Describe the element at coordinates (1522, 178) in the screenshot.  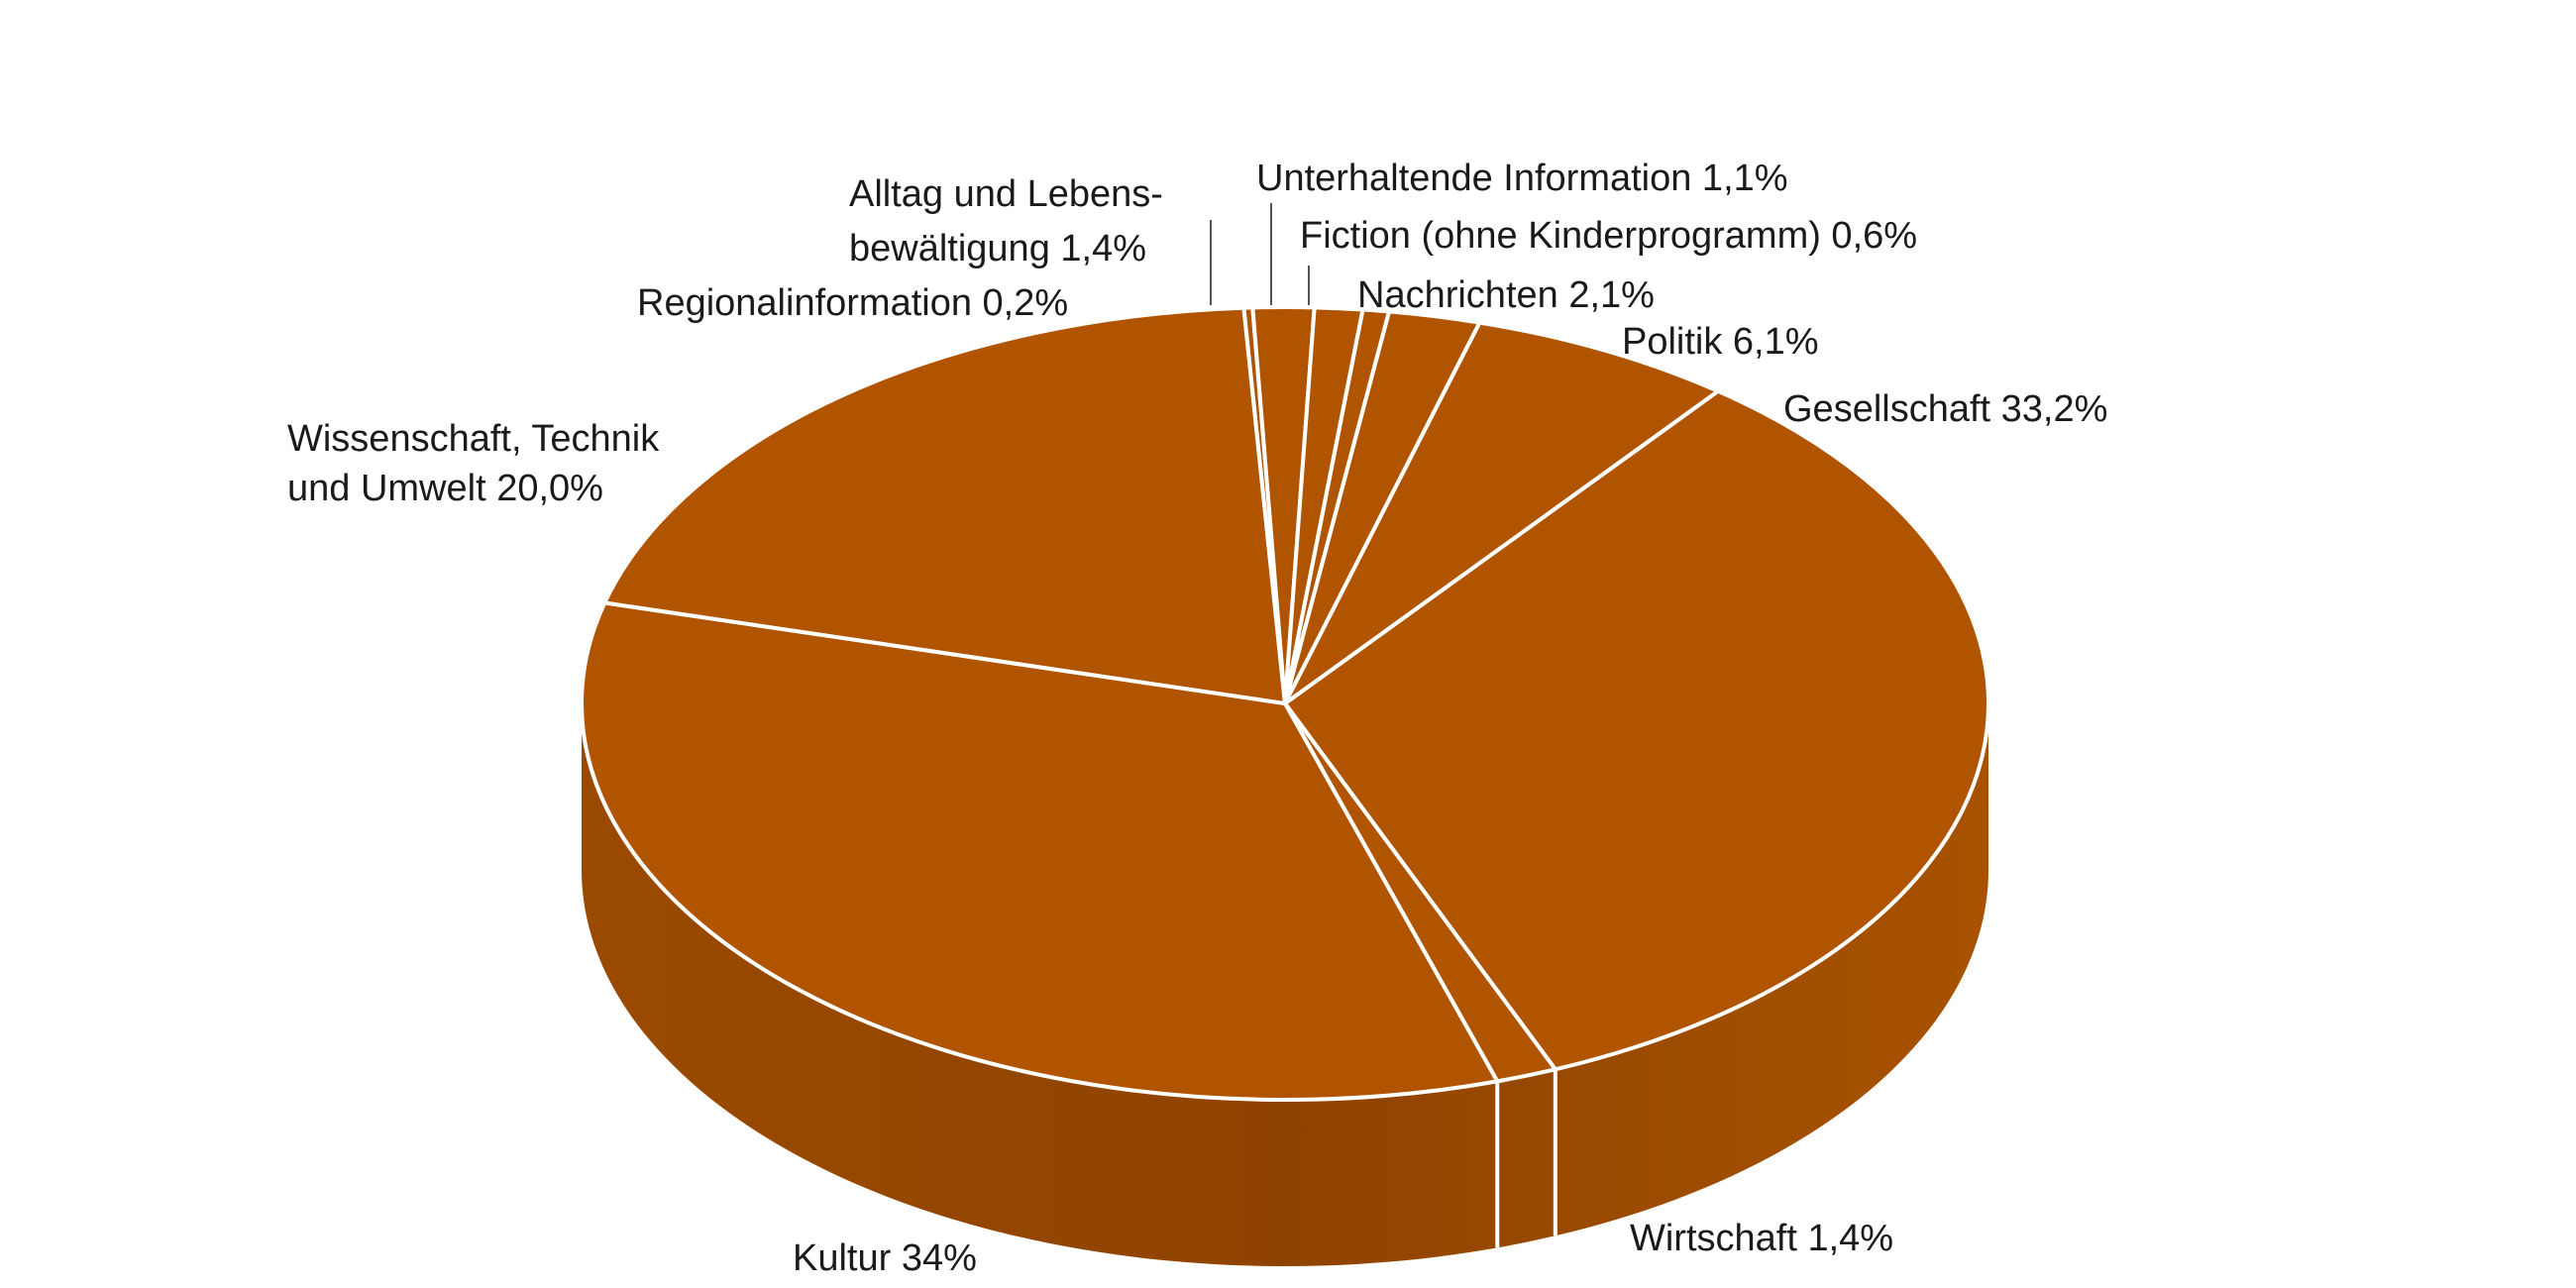
I see `label-unterhaltende-information: Unterhaltende Information 1,1%` at that location.